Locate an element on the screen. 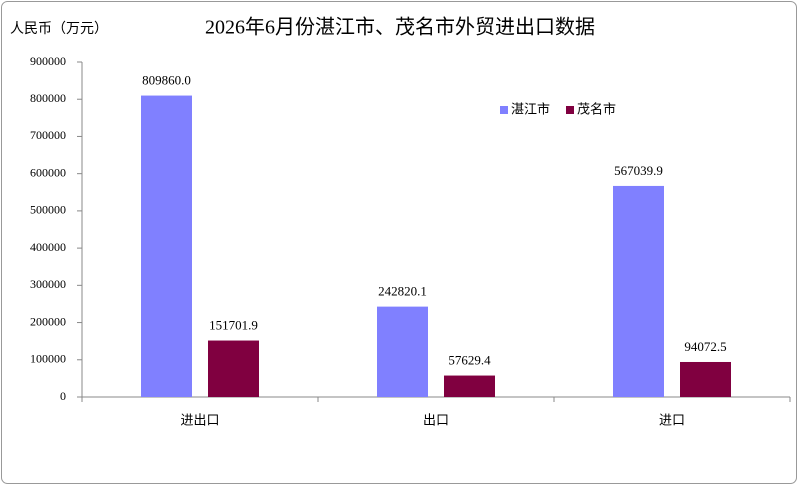 Image resolution: width=799 pixels, height=486 pixels. x-tick-label: 进出口 is located at coordinates (199, 421).